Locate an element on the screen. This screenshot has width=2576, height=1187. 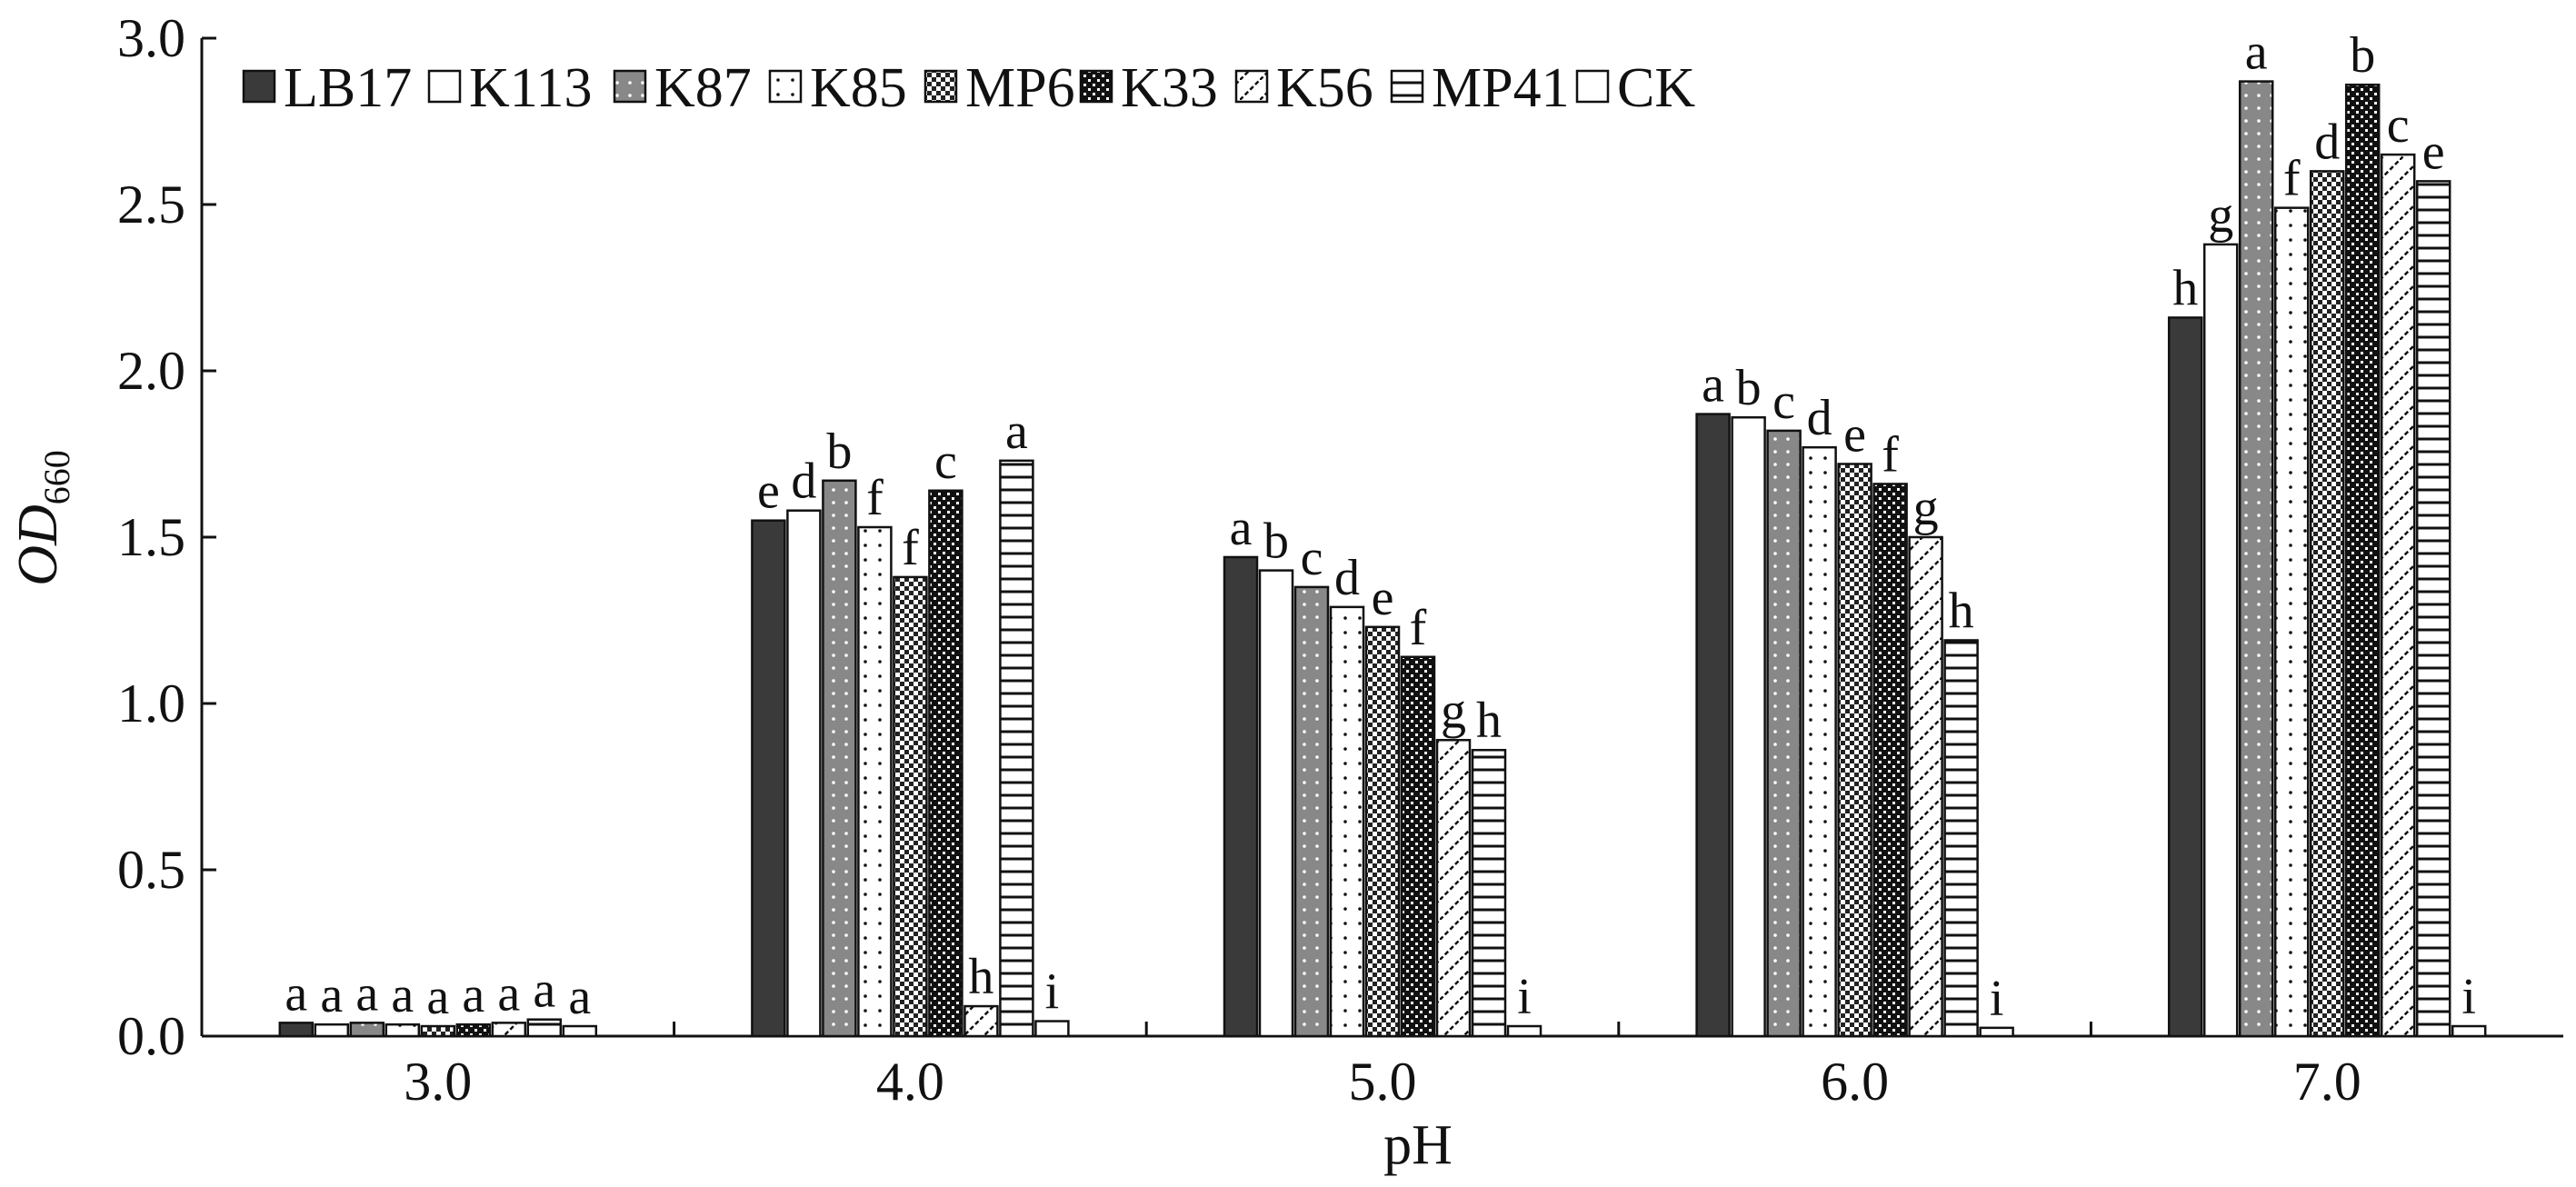
bar-k56-ph-3.0 is located at coordinates (509, 1030).